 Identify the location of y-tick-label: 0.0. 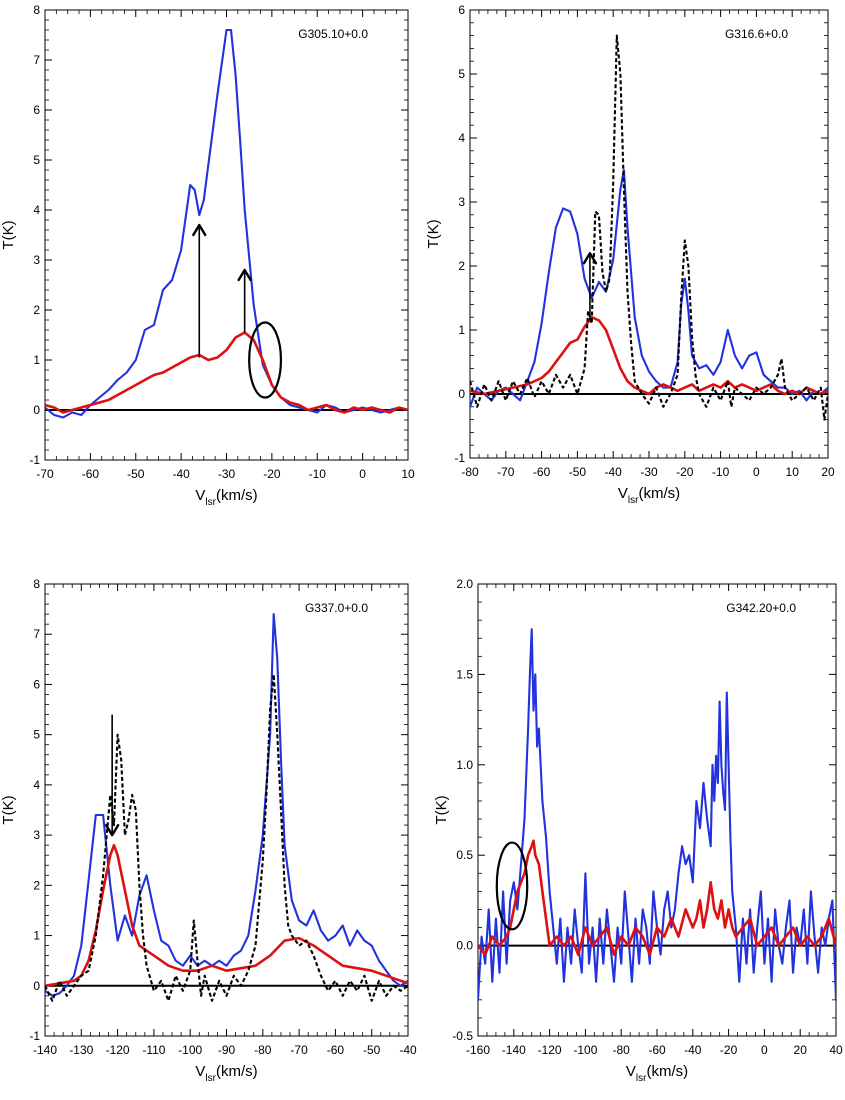
(464, 946).